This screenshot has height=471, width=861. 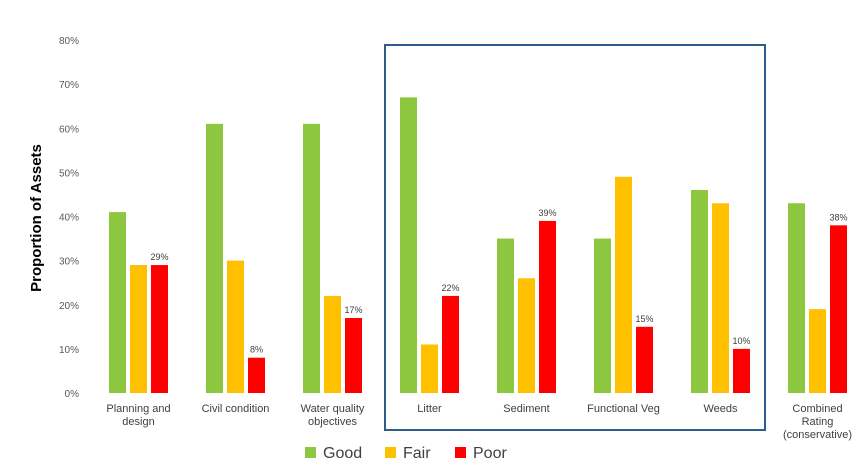 What do you see at coordinates (817, 409) in the screenshot?
I see `category-label-line: Combined` at bounding box center [817, 409].